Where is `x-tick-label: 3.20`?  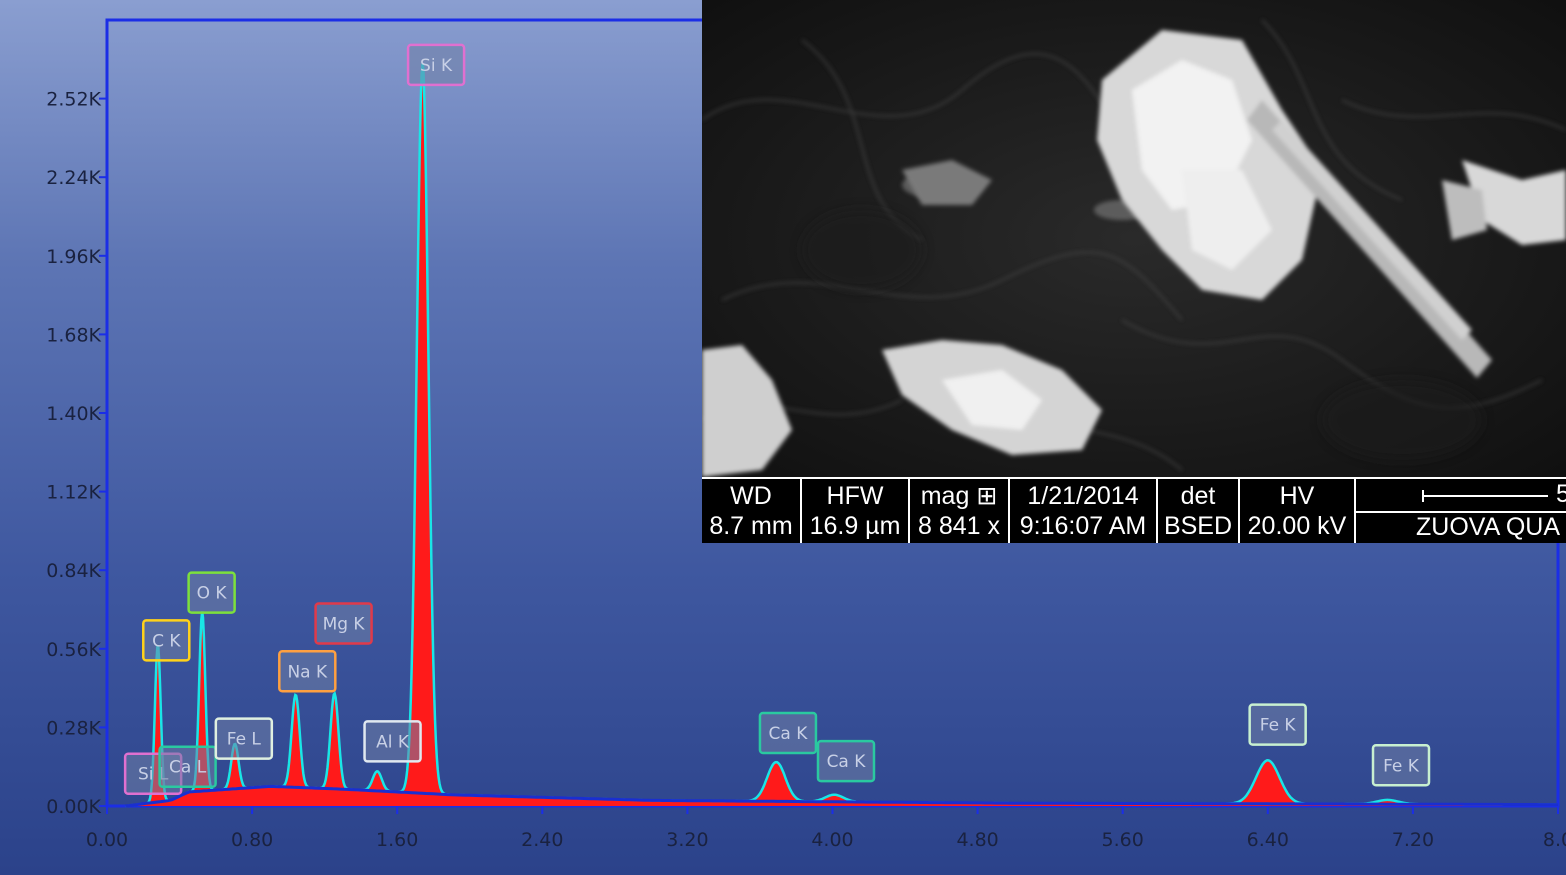
x-tick-label: 3.20 is located at coordinates (687, 840).